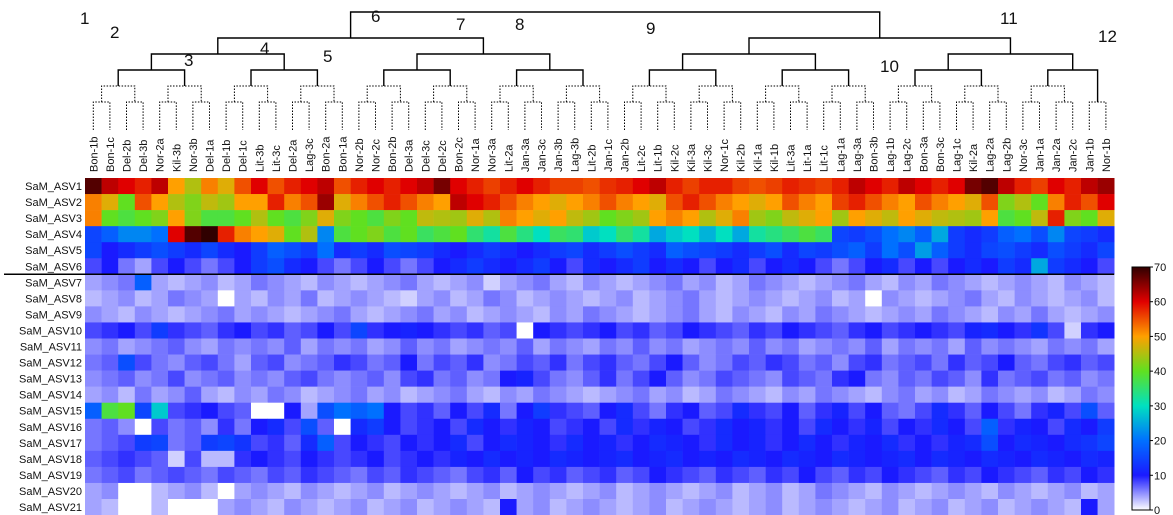  I want to click on column-label: Kil-1a, so click(758, 157).